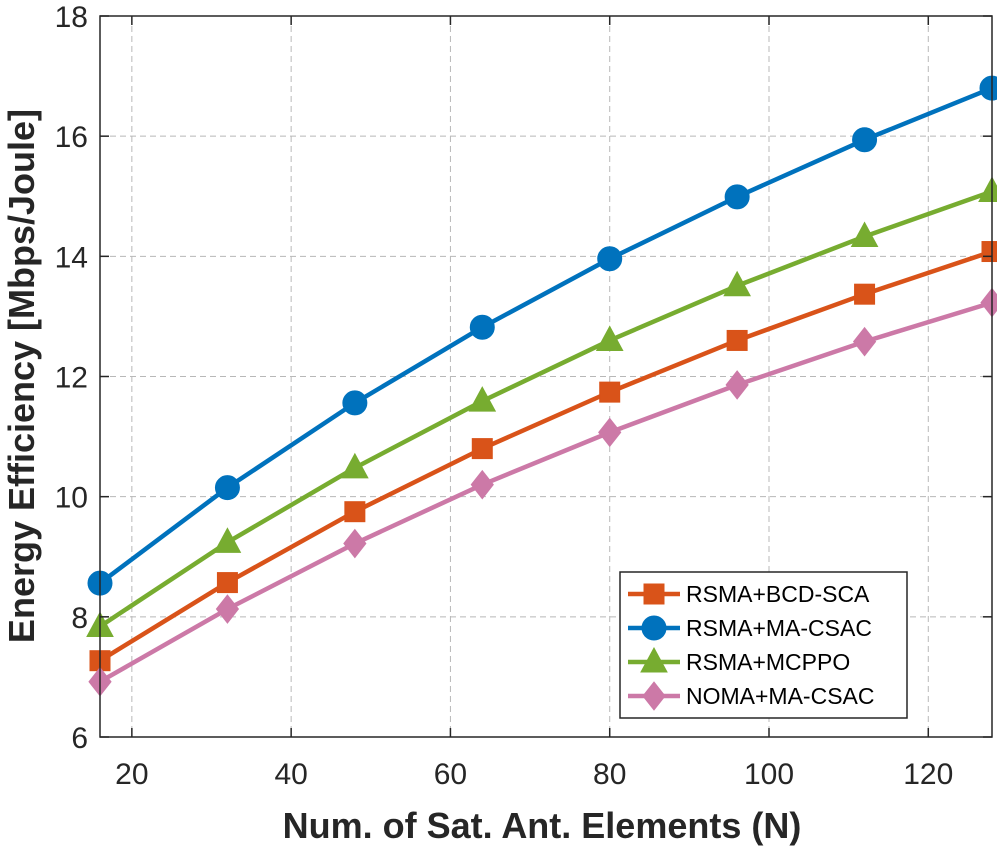 This screenshot has height=849, width=997. Describe the element at coordinates (654, 659) in the screenshot. I see `legend-marker-rsma-mcppo` at that location.